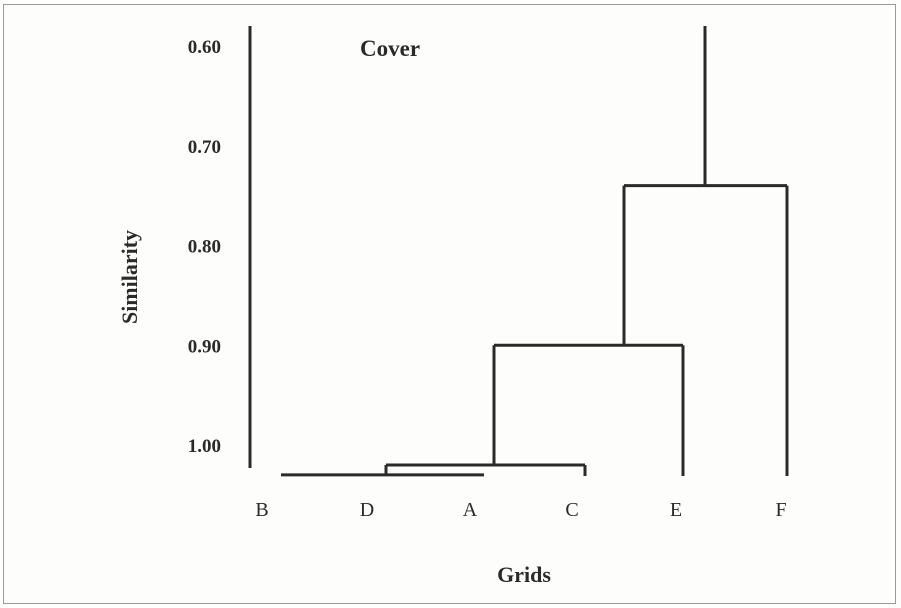 This screenshot has height=608, width=901. I want to click on y-tick-label: 1.00, so click(204, 446).